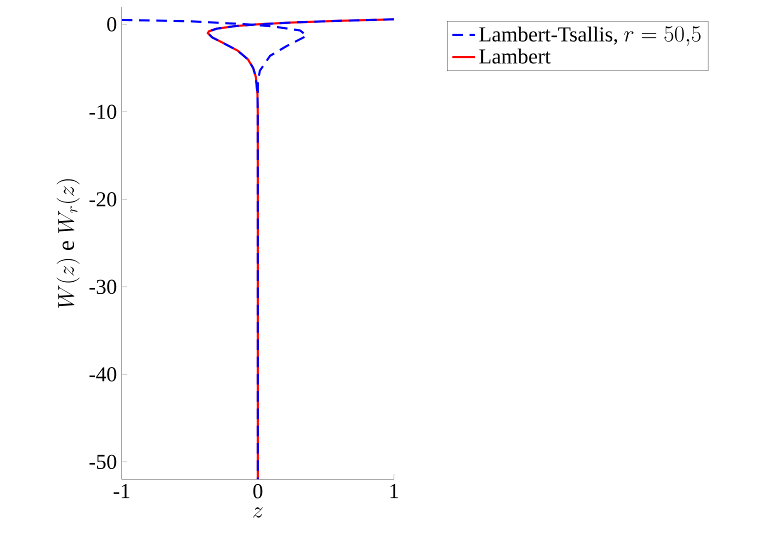 Image resolution: width=761 pixels, height=534 pixels. What do you see at coordinates (103, 287) in the screenshot?
I see `y-tick-label: -30` at bounding box center [103, 287].